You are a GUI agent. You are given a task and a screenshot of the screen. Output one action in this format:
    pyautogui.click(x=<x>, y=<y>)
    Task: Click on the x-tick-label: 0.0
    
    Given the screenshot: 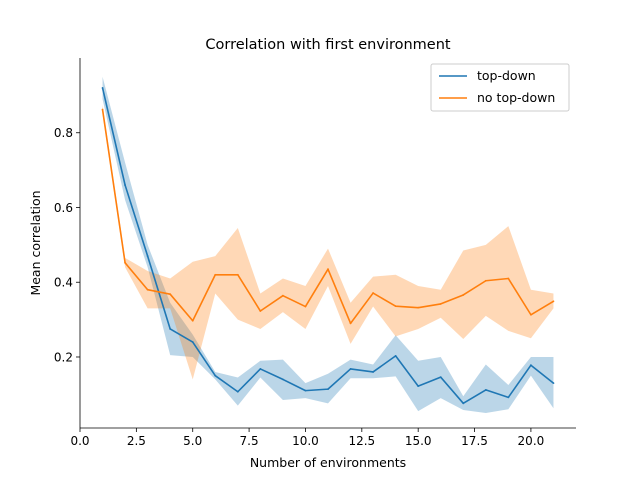 What is the action you would take?
    pyautogui.click(x=79, y=441)
    